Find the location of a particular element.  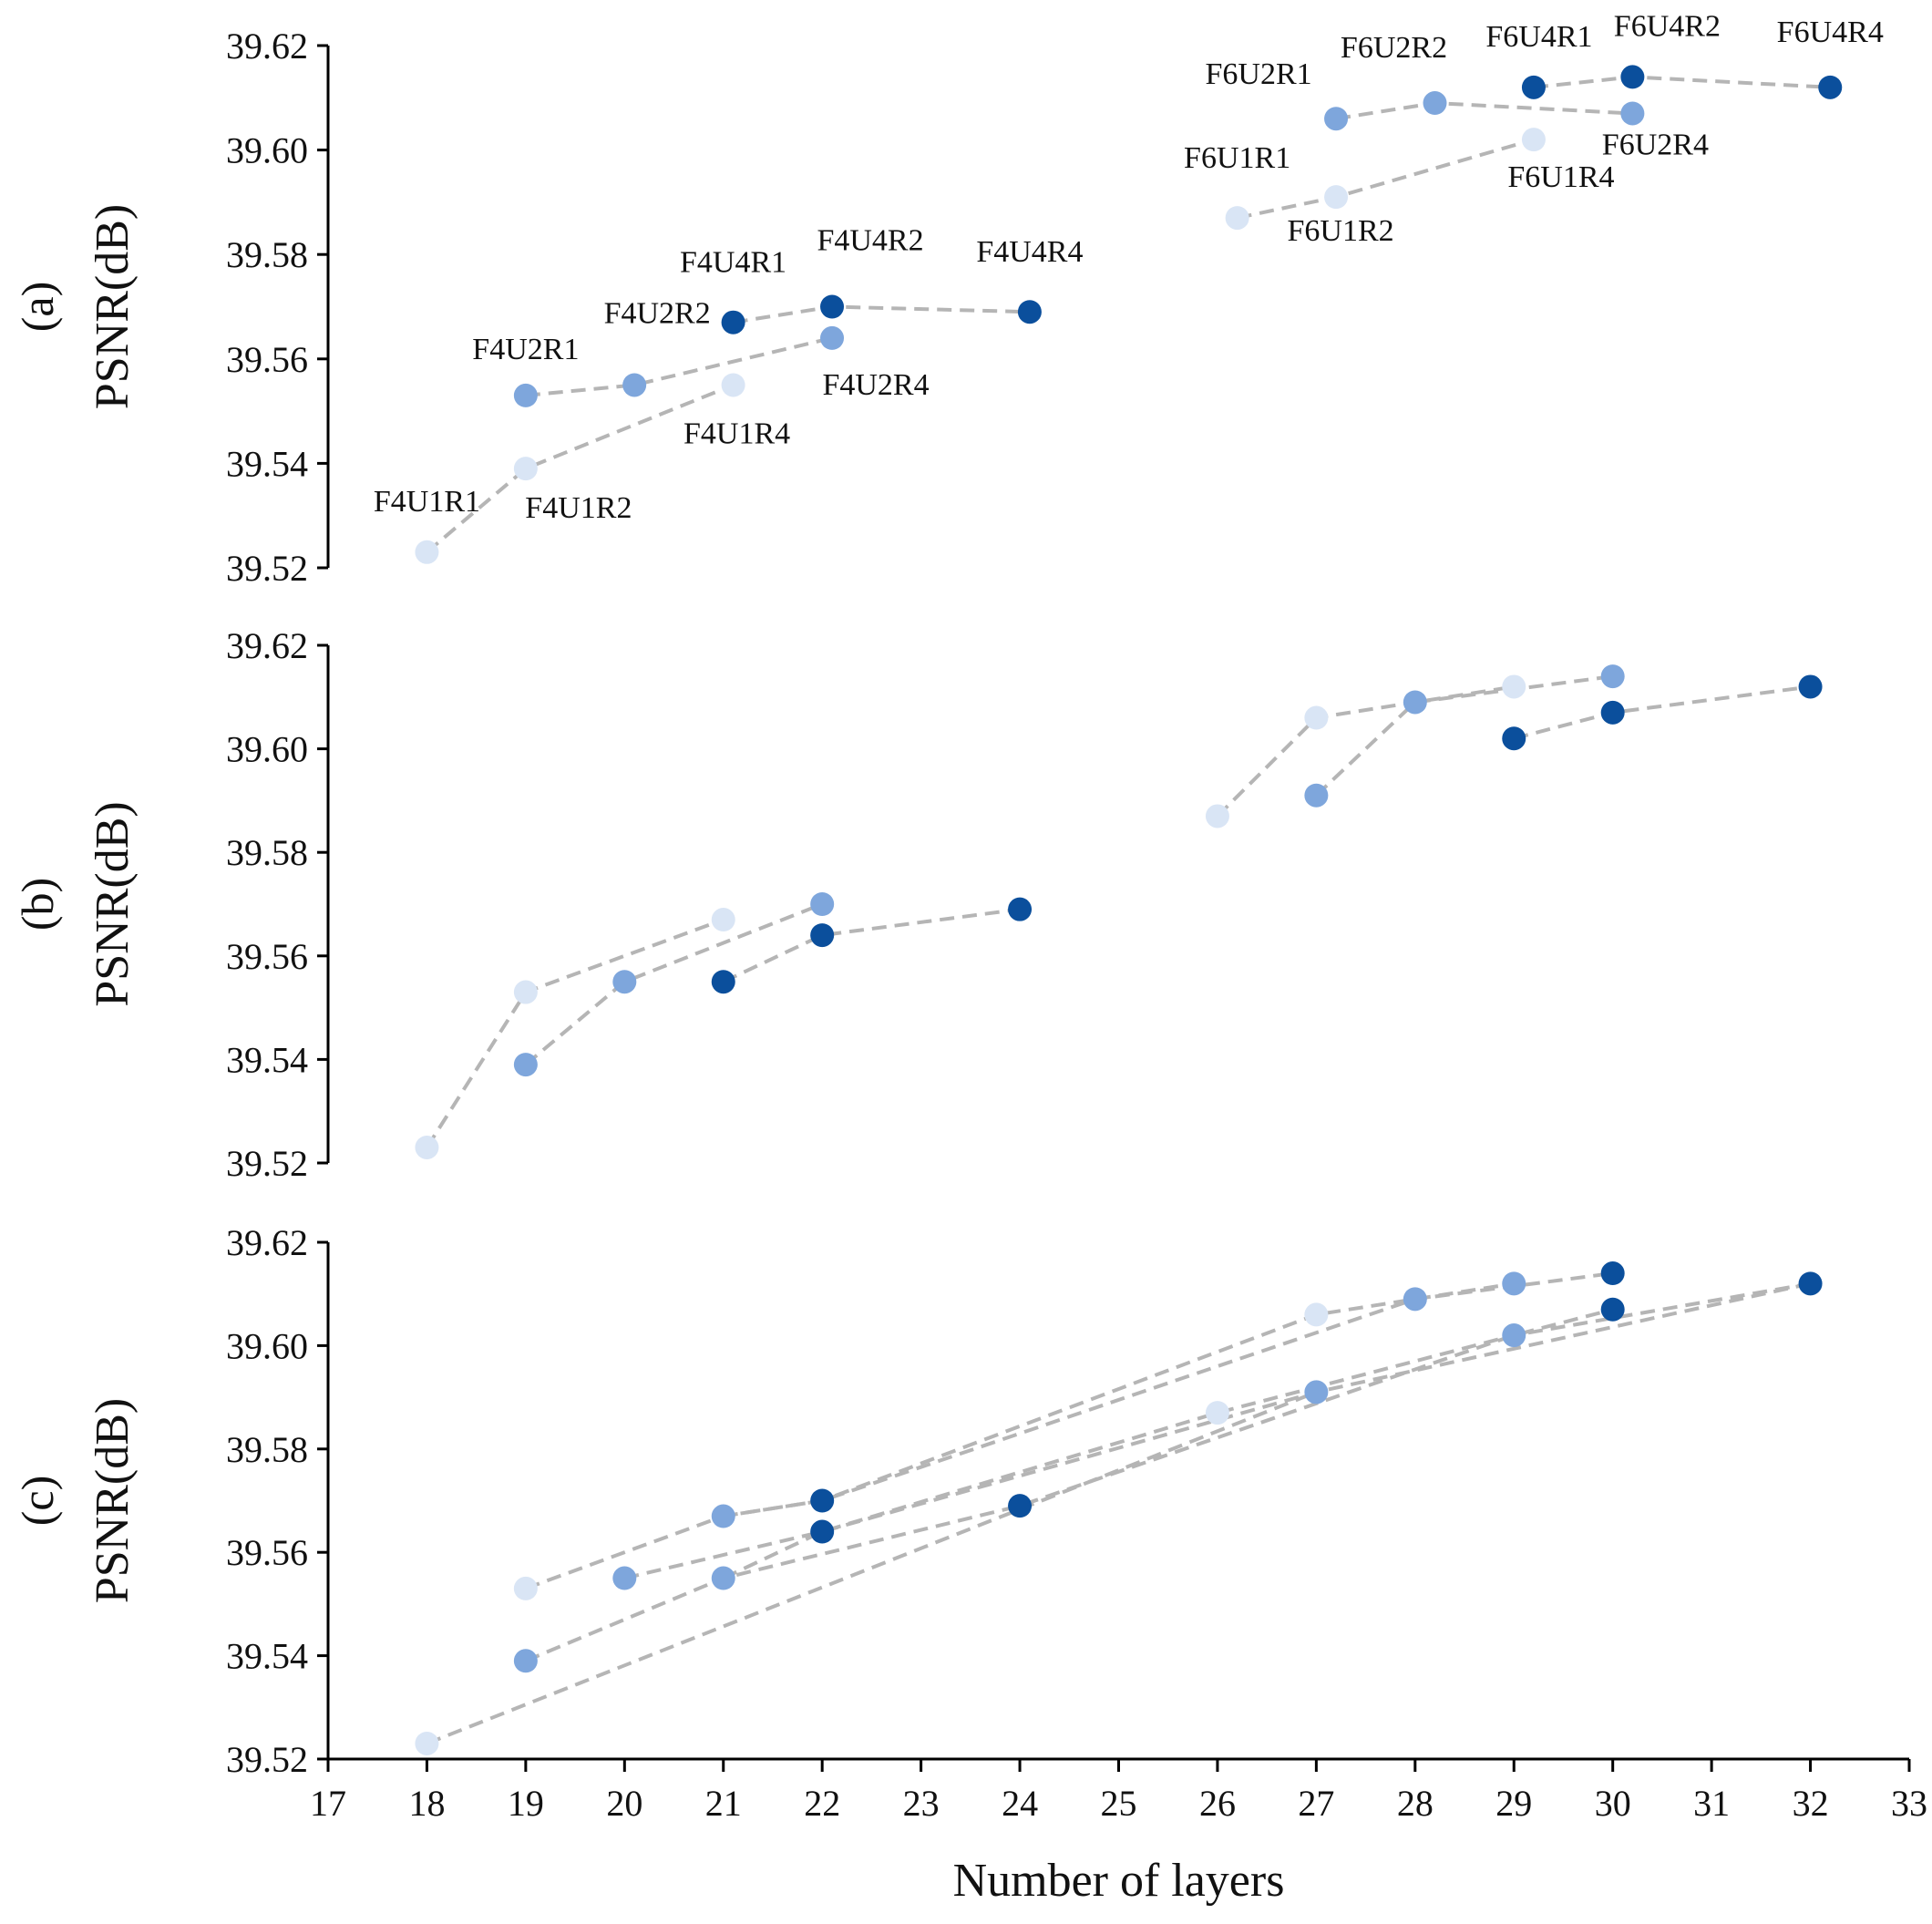

point-label: F6U4R2 is located at coordinates (1667, 26).